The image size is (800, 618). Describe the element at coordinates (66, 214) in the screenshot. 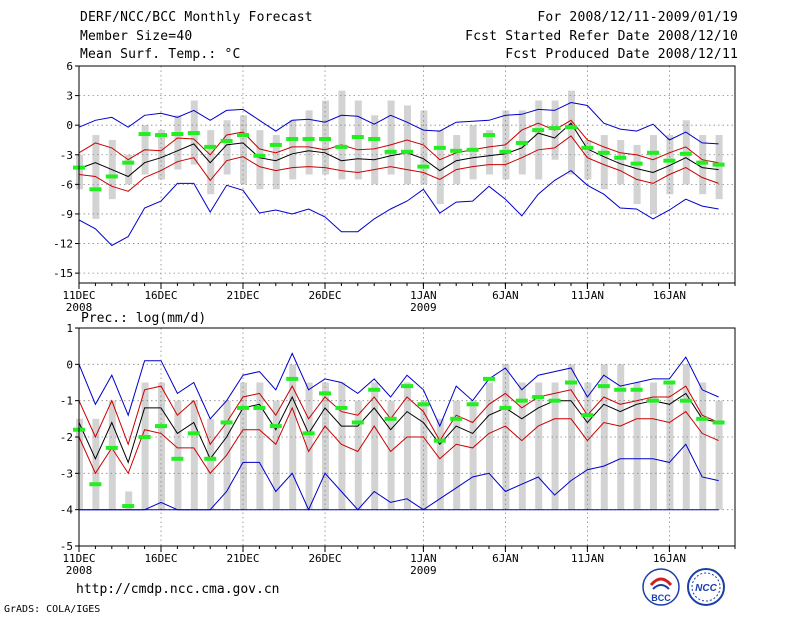

I see `temp-ytick-label: -9` at that location.